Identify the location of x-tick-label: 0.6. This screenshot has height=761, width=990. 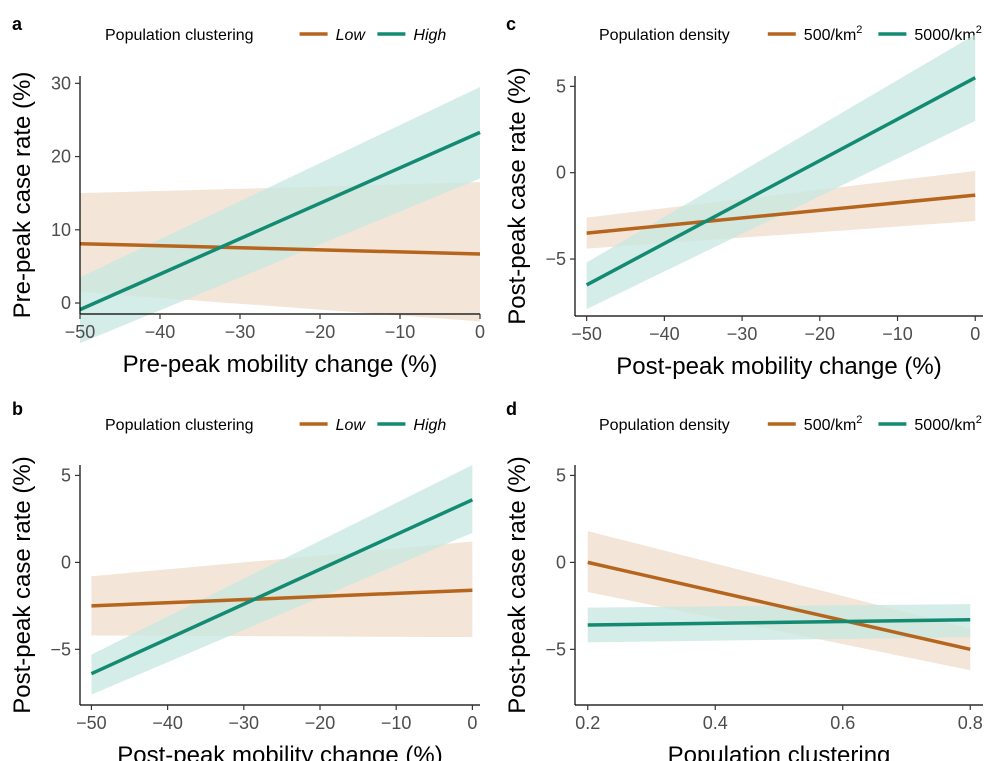
(842, 723).